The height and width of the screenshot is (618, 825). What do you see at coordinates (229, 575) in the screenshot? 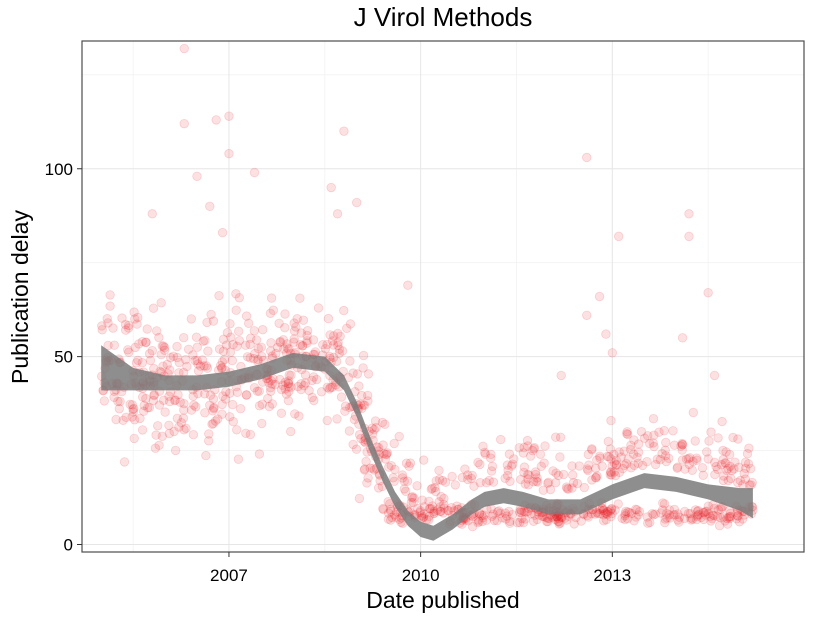
I see `x-tick-label: 2007` at bounding box center [229, 575].